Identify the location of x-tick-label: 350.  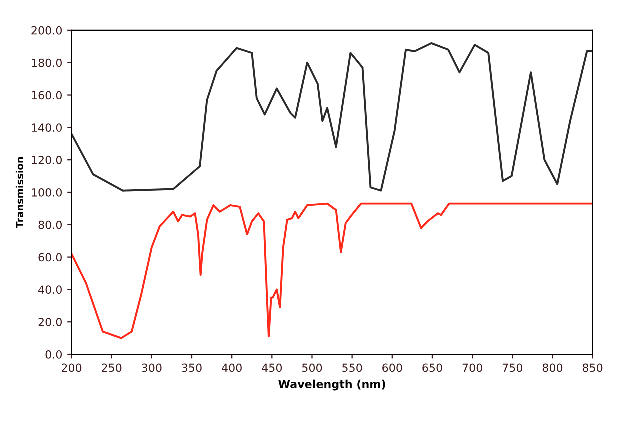
(192, 368).